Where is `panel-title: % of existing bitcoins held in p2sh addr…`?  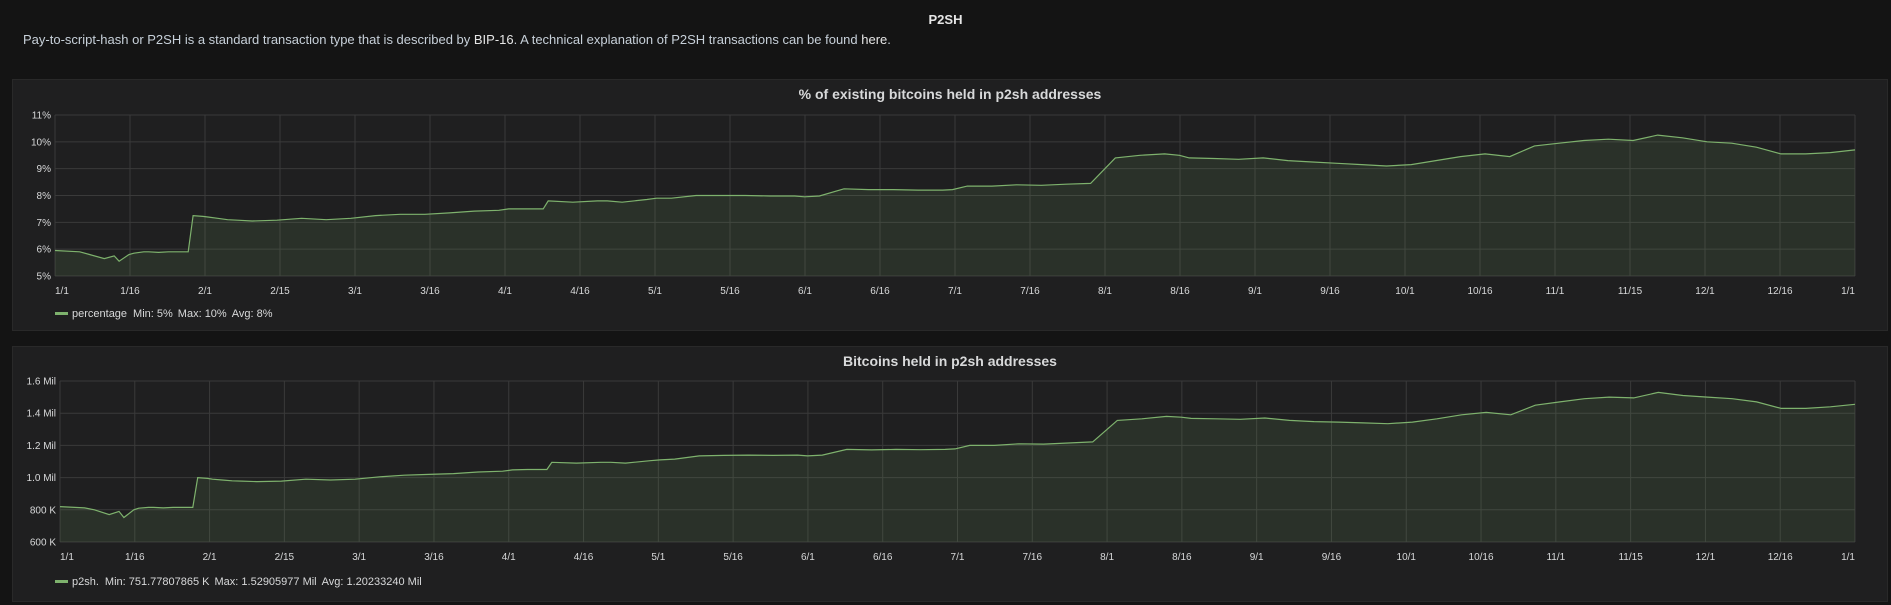
panel-title: % of existing bitcoins held in p2sh addr… is located at coordinates (950, 94).